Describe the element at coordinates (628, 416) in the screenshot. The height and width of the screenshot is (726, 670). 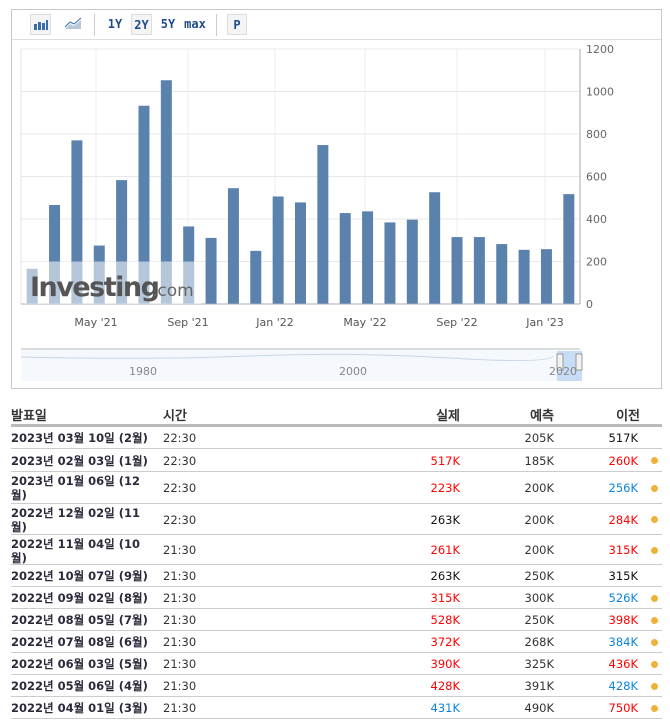
I see `header-previous: 이전` at that location.